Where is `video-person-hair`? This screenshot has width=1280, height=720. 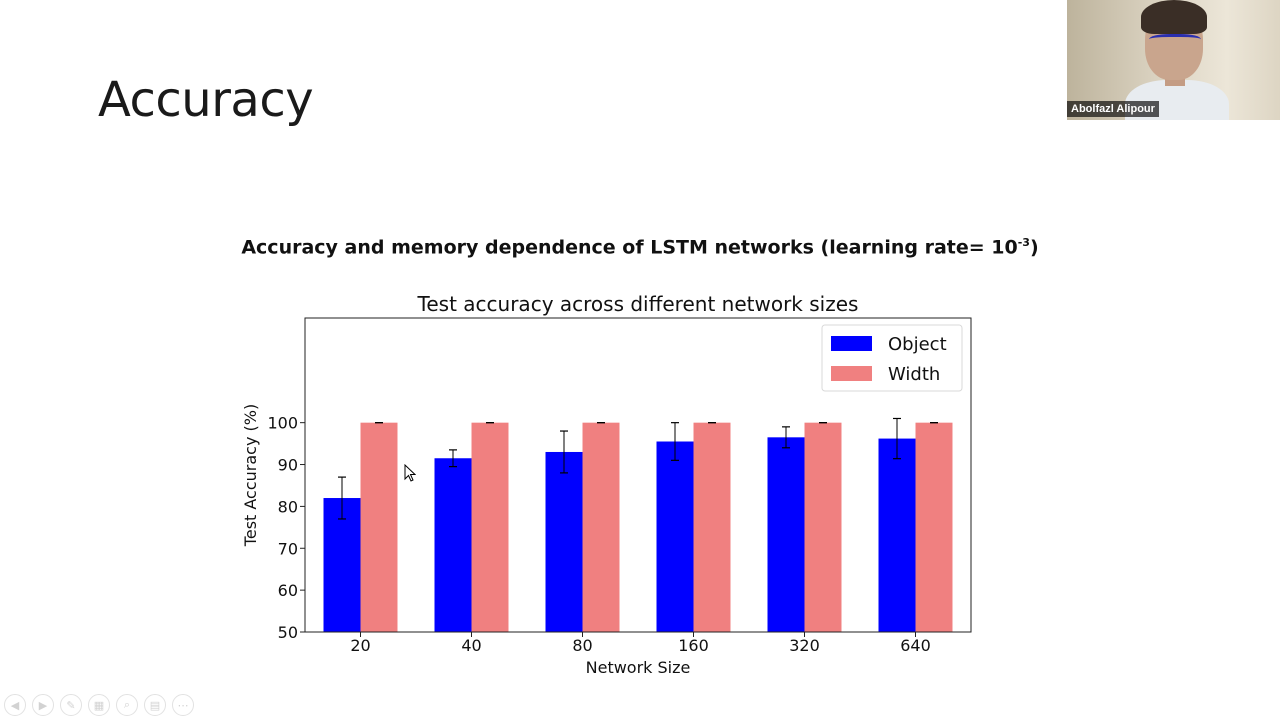 video-person-hair is located at coordinates (1174, 17).